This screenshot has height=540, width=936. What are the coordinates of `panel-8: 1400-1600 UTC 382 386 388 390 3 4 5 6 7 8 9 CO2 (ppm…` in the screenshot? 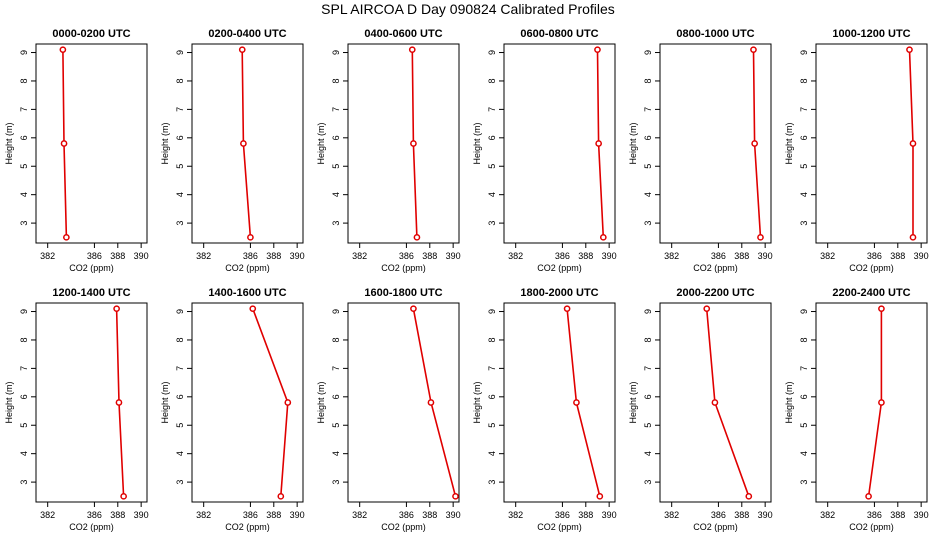 It's located at (232, 409).